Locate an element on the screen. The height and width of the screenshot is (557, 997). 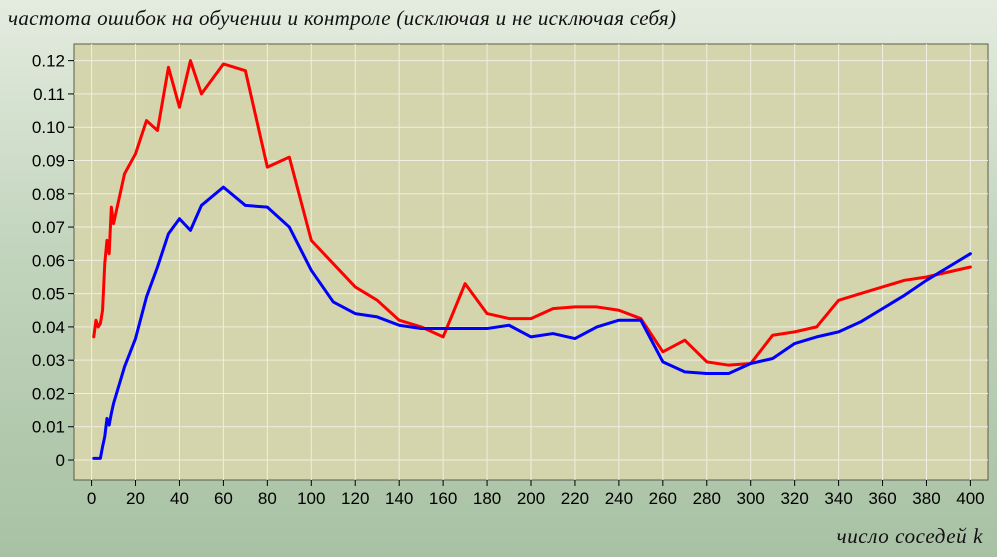
y-tick-label: 0.09 is located at coordinates (48, 160).